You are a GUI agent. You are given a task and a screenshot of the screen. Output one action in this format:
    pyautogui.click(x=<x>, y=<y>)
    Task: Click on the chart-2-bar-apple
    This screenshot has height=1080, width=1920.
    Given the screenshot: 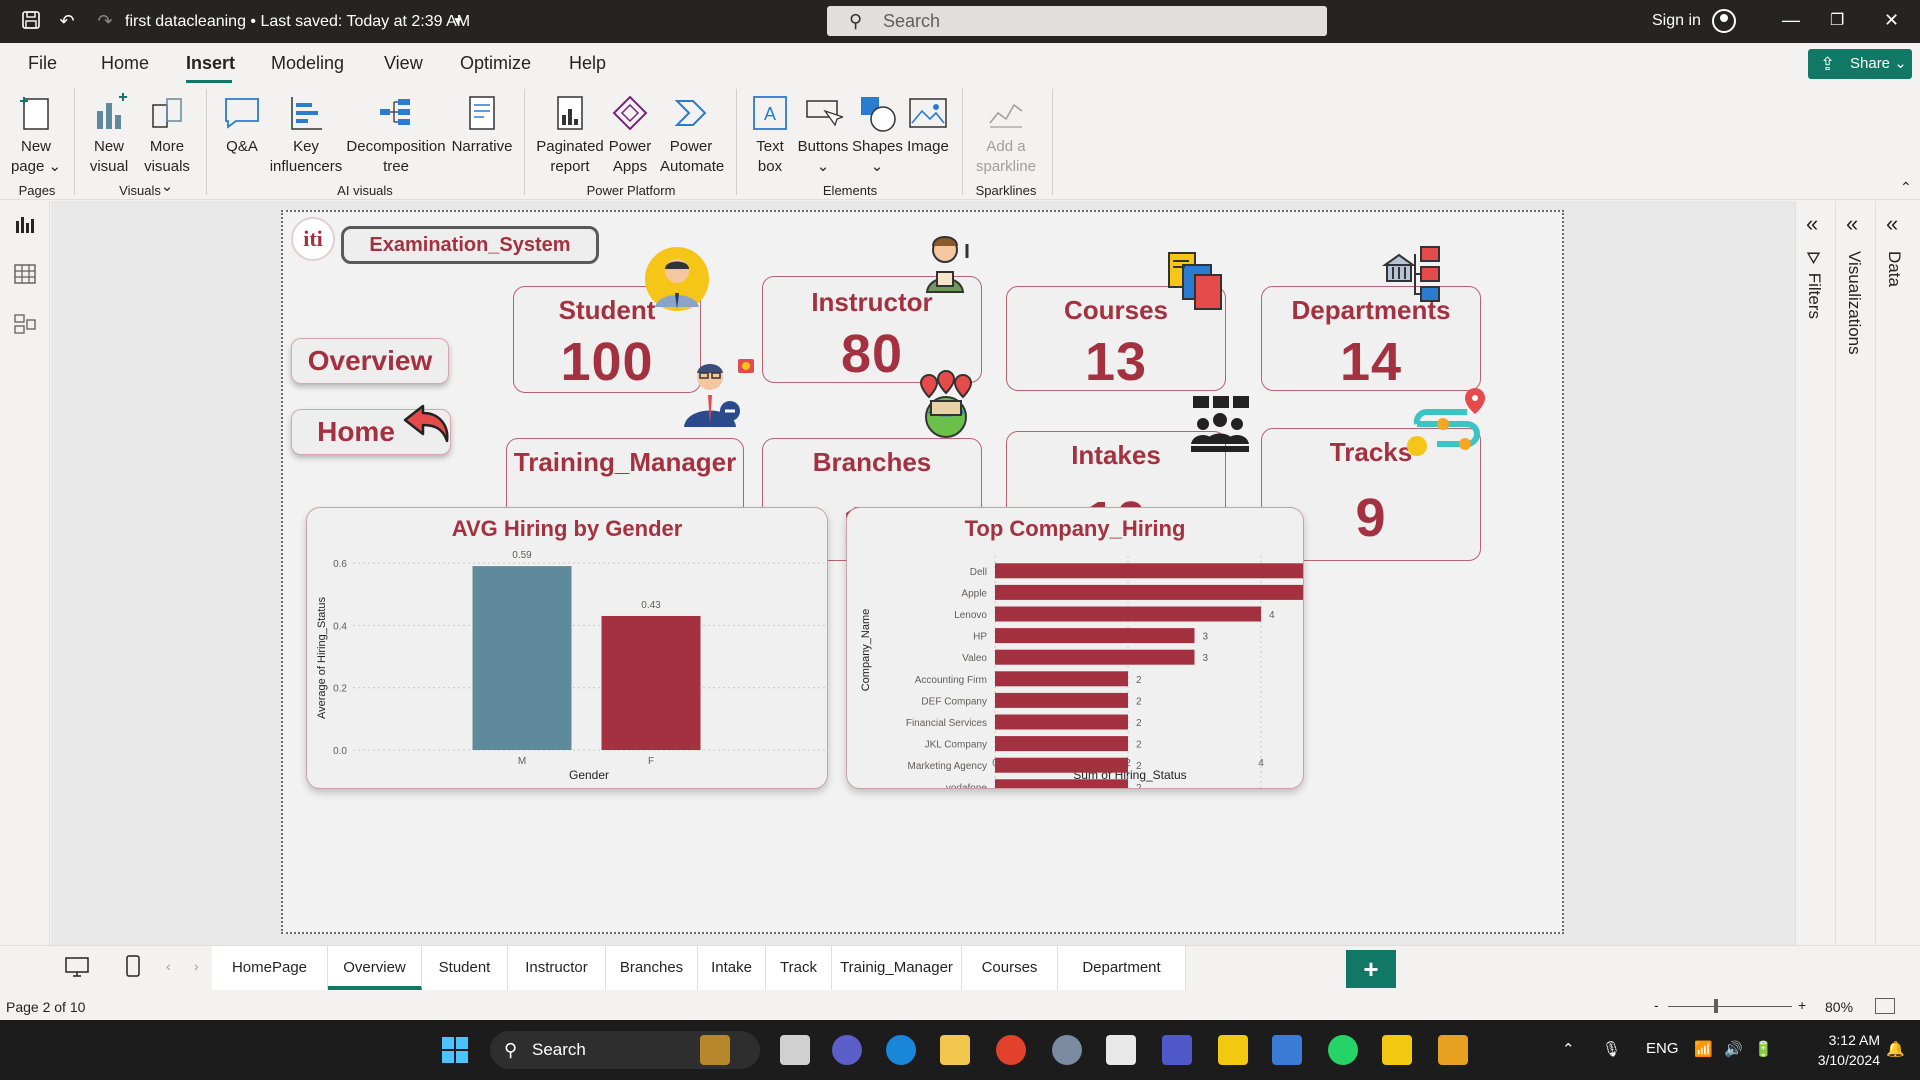 What is the action you would take?
    pyautogui.click(x=1149, y=592)
    